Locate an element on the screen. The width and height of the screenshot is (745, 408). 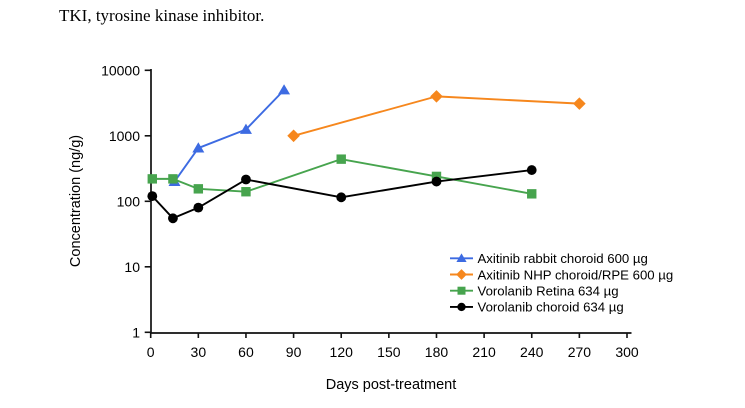
figure-caption: TKI, tyrosine kinase inhibitor. is located at coordinates (162, 15).